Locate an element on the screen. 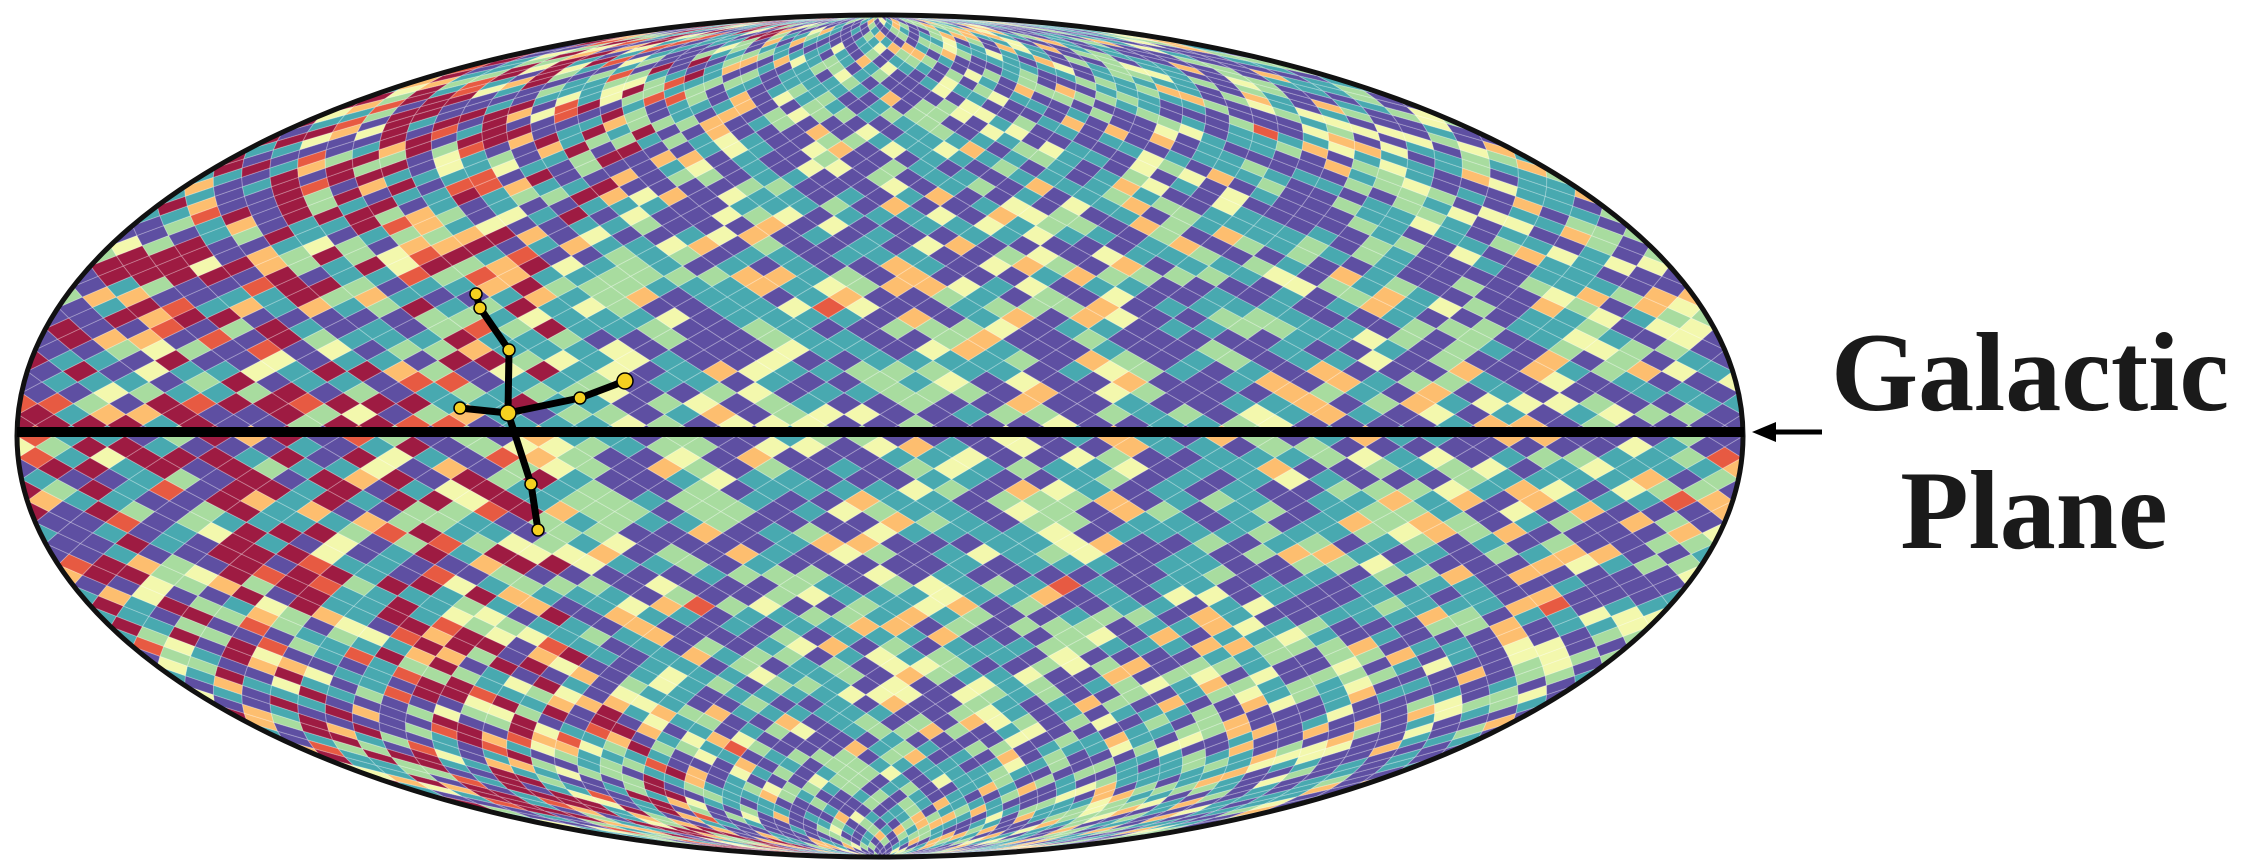 This screenshot has width=2246, height=867. arrow-head is located at coordinates (1764, 432).